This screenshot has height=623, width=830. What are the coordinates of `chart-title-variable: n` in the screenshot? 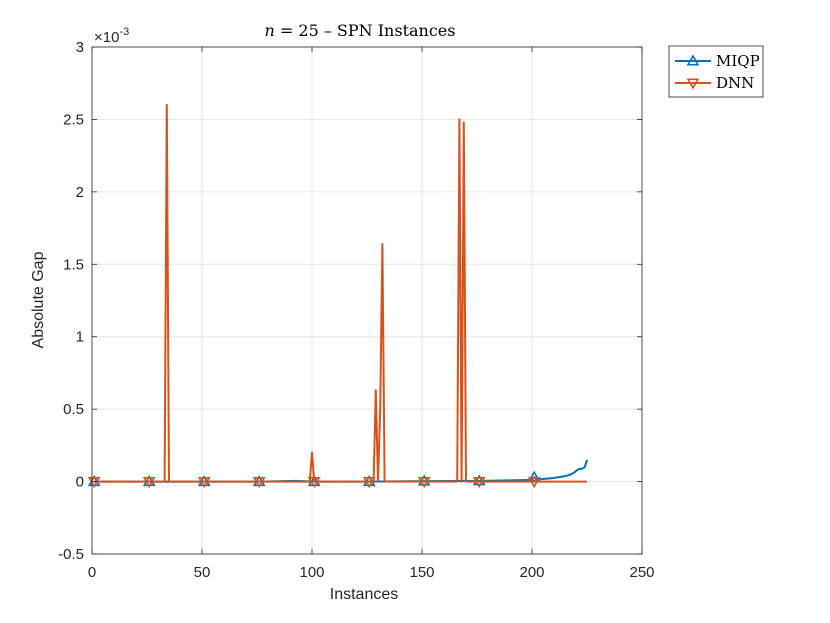 It's located at (270, 30).